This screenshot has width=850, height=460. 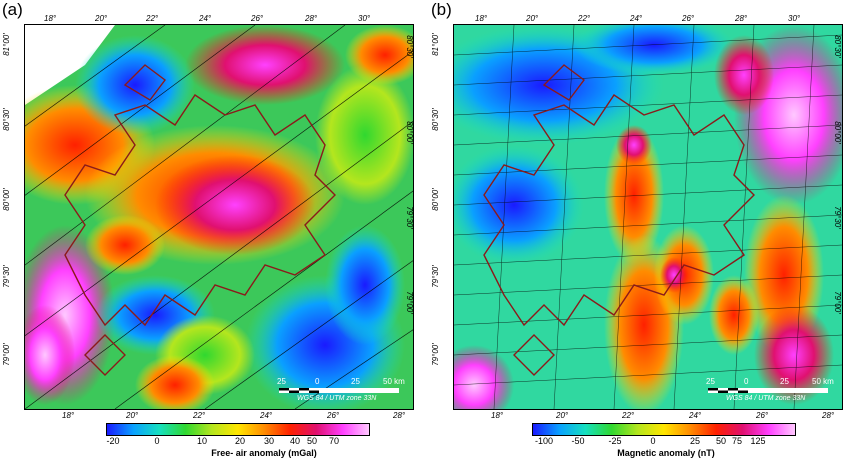 I want to click on colorbar-tick: -20, so click(x=113, y=441).